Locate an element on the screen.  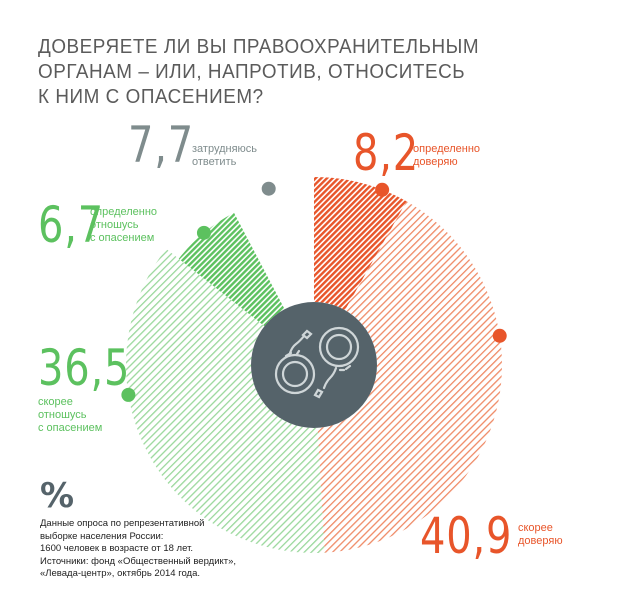
dot-definitely-trust is located at coordinates (382, 189).